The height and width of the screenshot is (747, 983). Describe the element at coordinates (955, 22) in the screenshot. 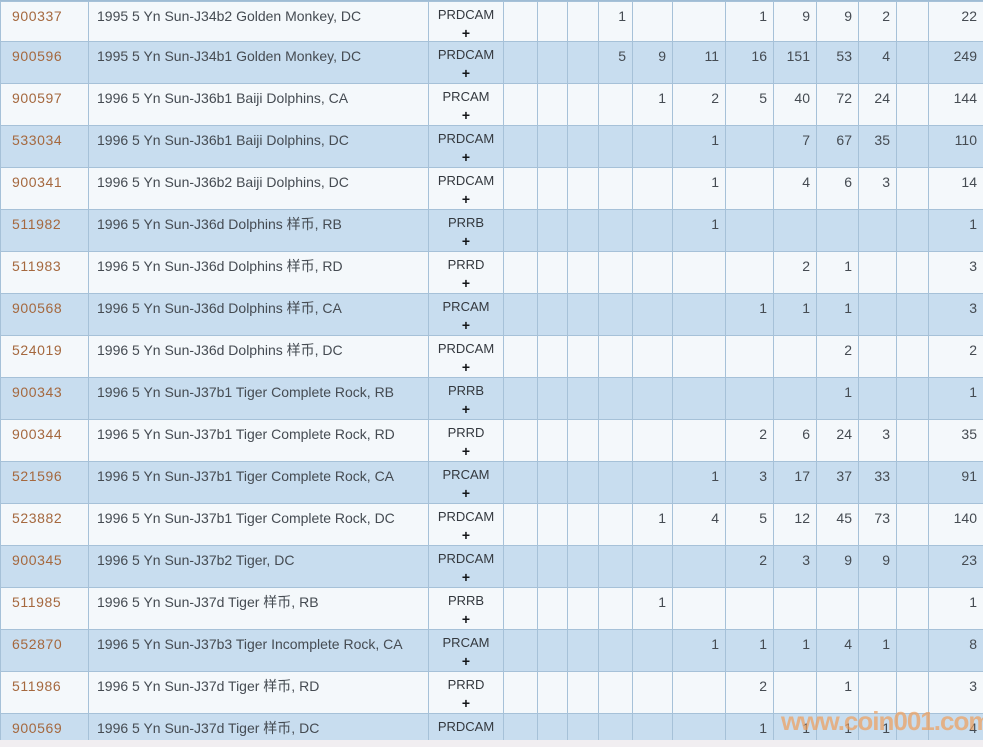

I see `total-count-cell: 22` at that location.